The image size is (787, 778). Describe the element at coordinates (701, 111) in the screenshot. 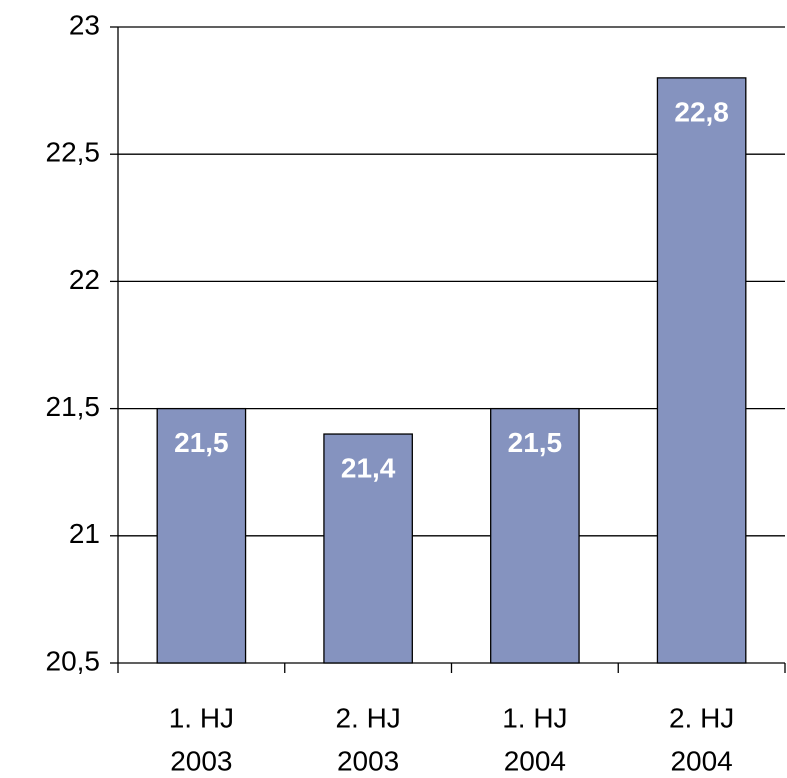

I see `value-label: 22,8` at that location.